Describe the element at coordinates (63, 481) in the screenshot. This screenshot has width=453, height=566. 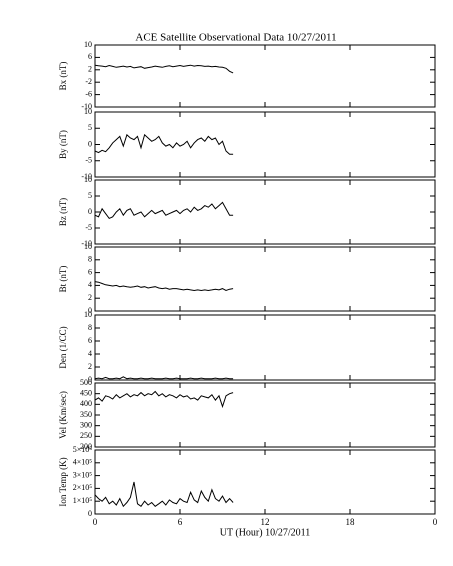
I see `y-axis-label: Ion Temp (K)` at that location.